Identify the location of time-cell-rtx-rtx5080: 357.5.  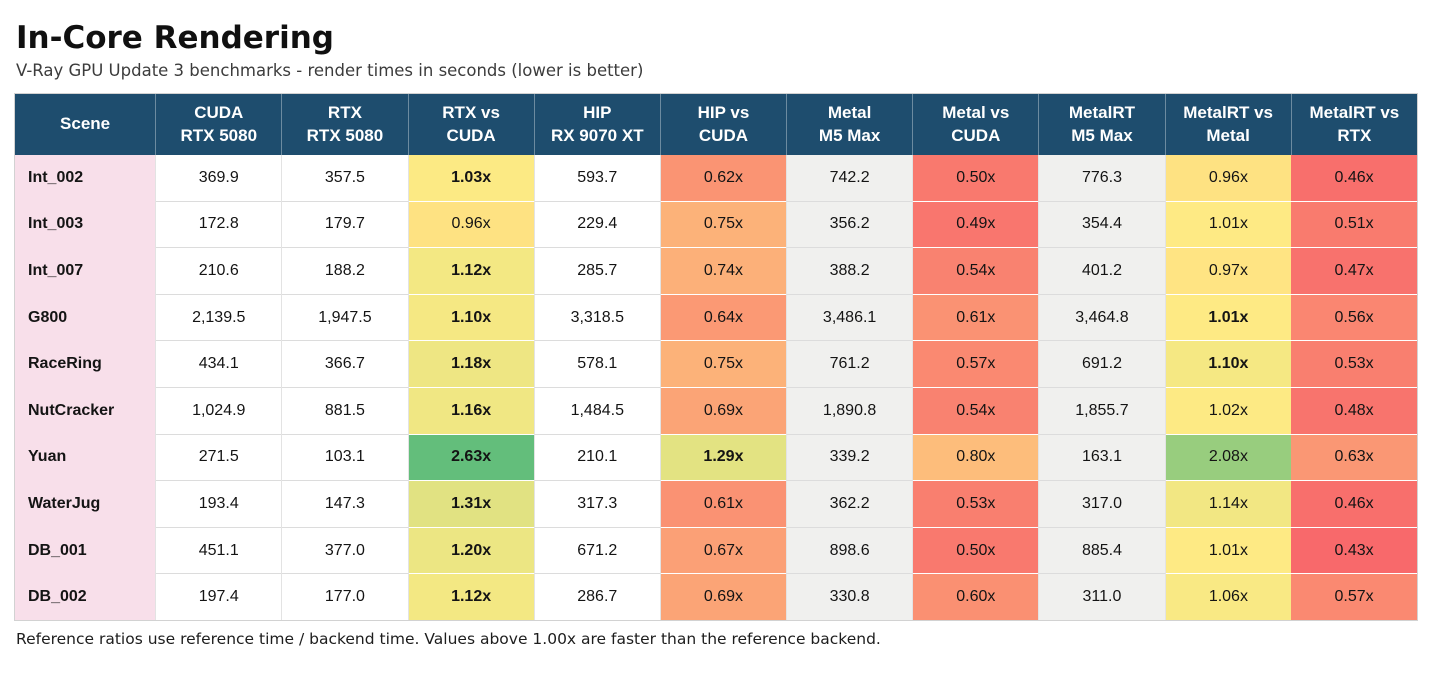
(345, 178).